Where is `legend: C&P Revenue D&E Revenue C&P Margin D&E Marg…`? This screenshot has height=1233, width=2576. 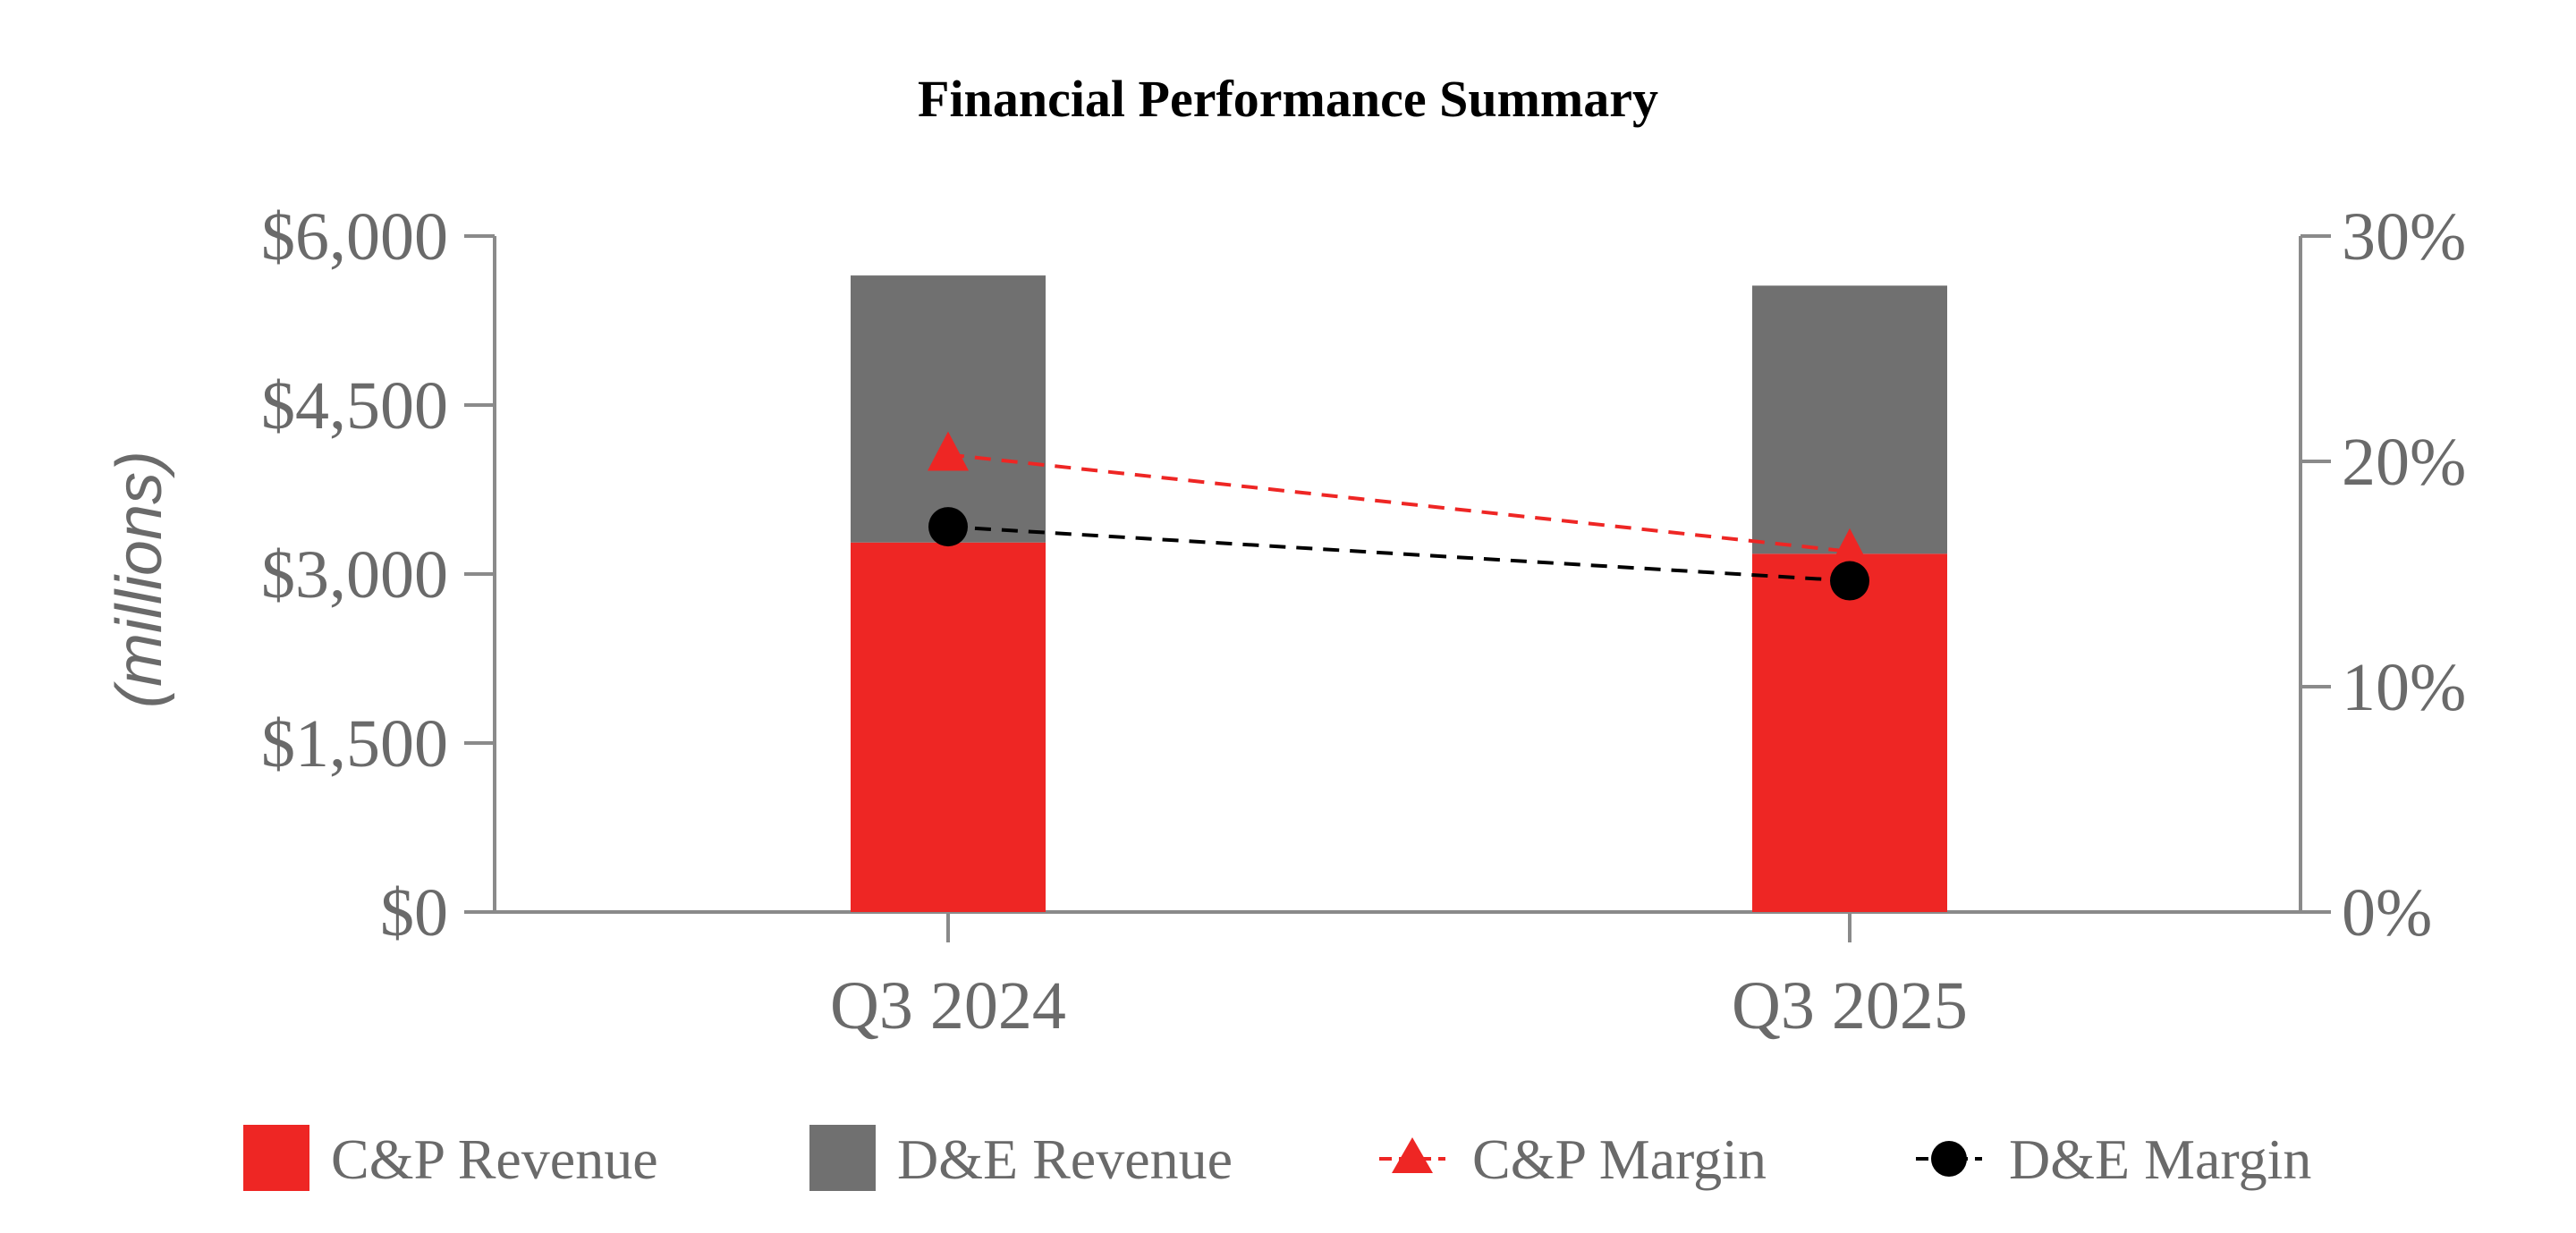
legend: C&P Revenue D&E Revenue C&P Margin D&E Marg… is located at coordinates (1277, 1158).